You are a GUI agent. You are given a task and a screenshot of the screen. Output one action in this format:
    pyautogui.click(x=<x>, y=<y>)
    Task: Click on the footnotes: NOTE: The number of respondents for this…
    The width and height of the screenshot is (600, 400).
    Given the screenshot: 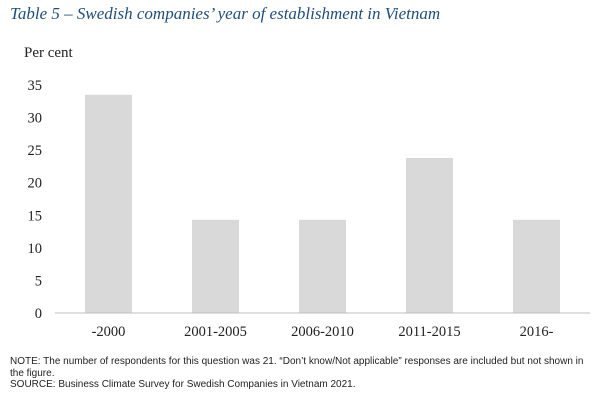 What is the action you would take?
    pyautogui.click(x=302, y=373)
    